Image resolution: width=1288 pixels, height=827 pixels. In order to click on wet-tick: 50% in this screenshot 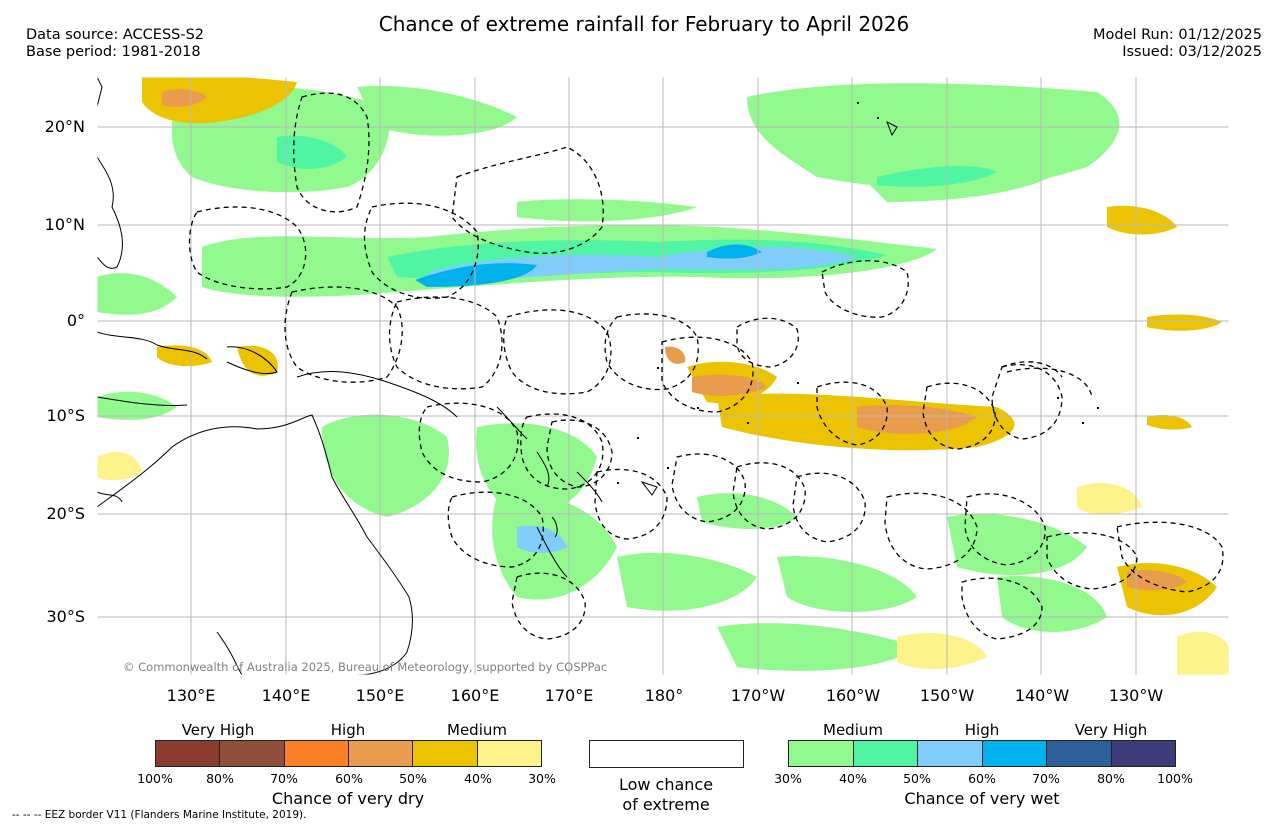, I will do `click(917, 778)`.